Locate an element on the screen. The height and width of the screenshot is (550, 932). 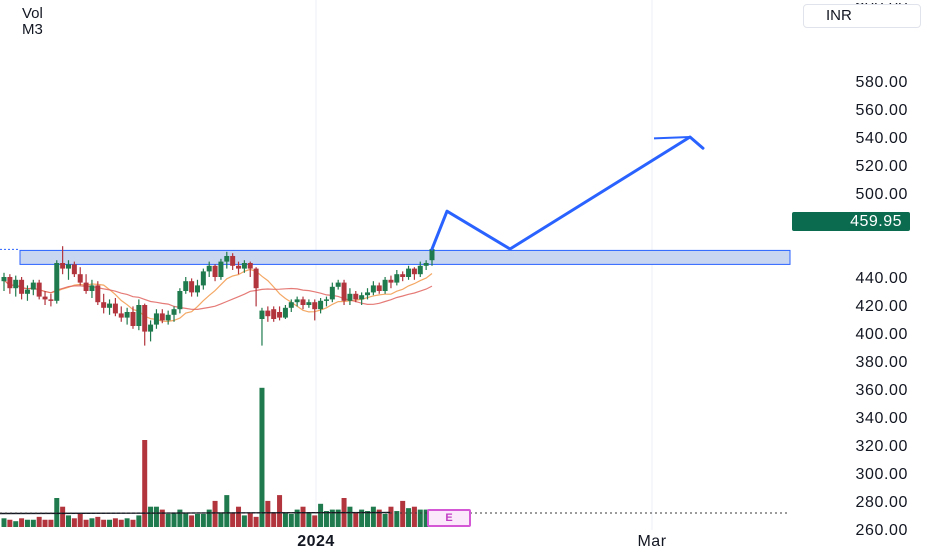
price-axis-tick-label: 280.00 is located at coordinates (881, 502).